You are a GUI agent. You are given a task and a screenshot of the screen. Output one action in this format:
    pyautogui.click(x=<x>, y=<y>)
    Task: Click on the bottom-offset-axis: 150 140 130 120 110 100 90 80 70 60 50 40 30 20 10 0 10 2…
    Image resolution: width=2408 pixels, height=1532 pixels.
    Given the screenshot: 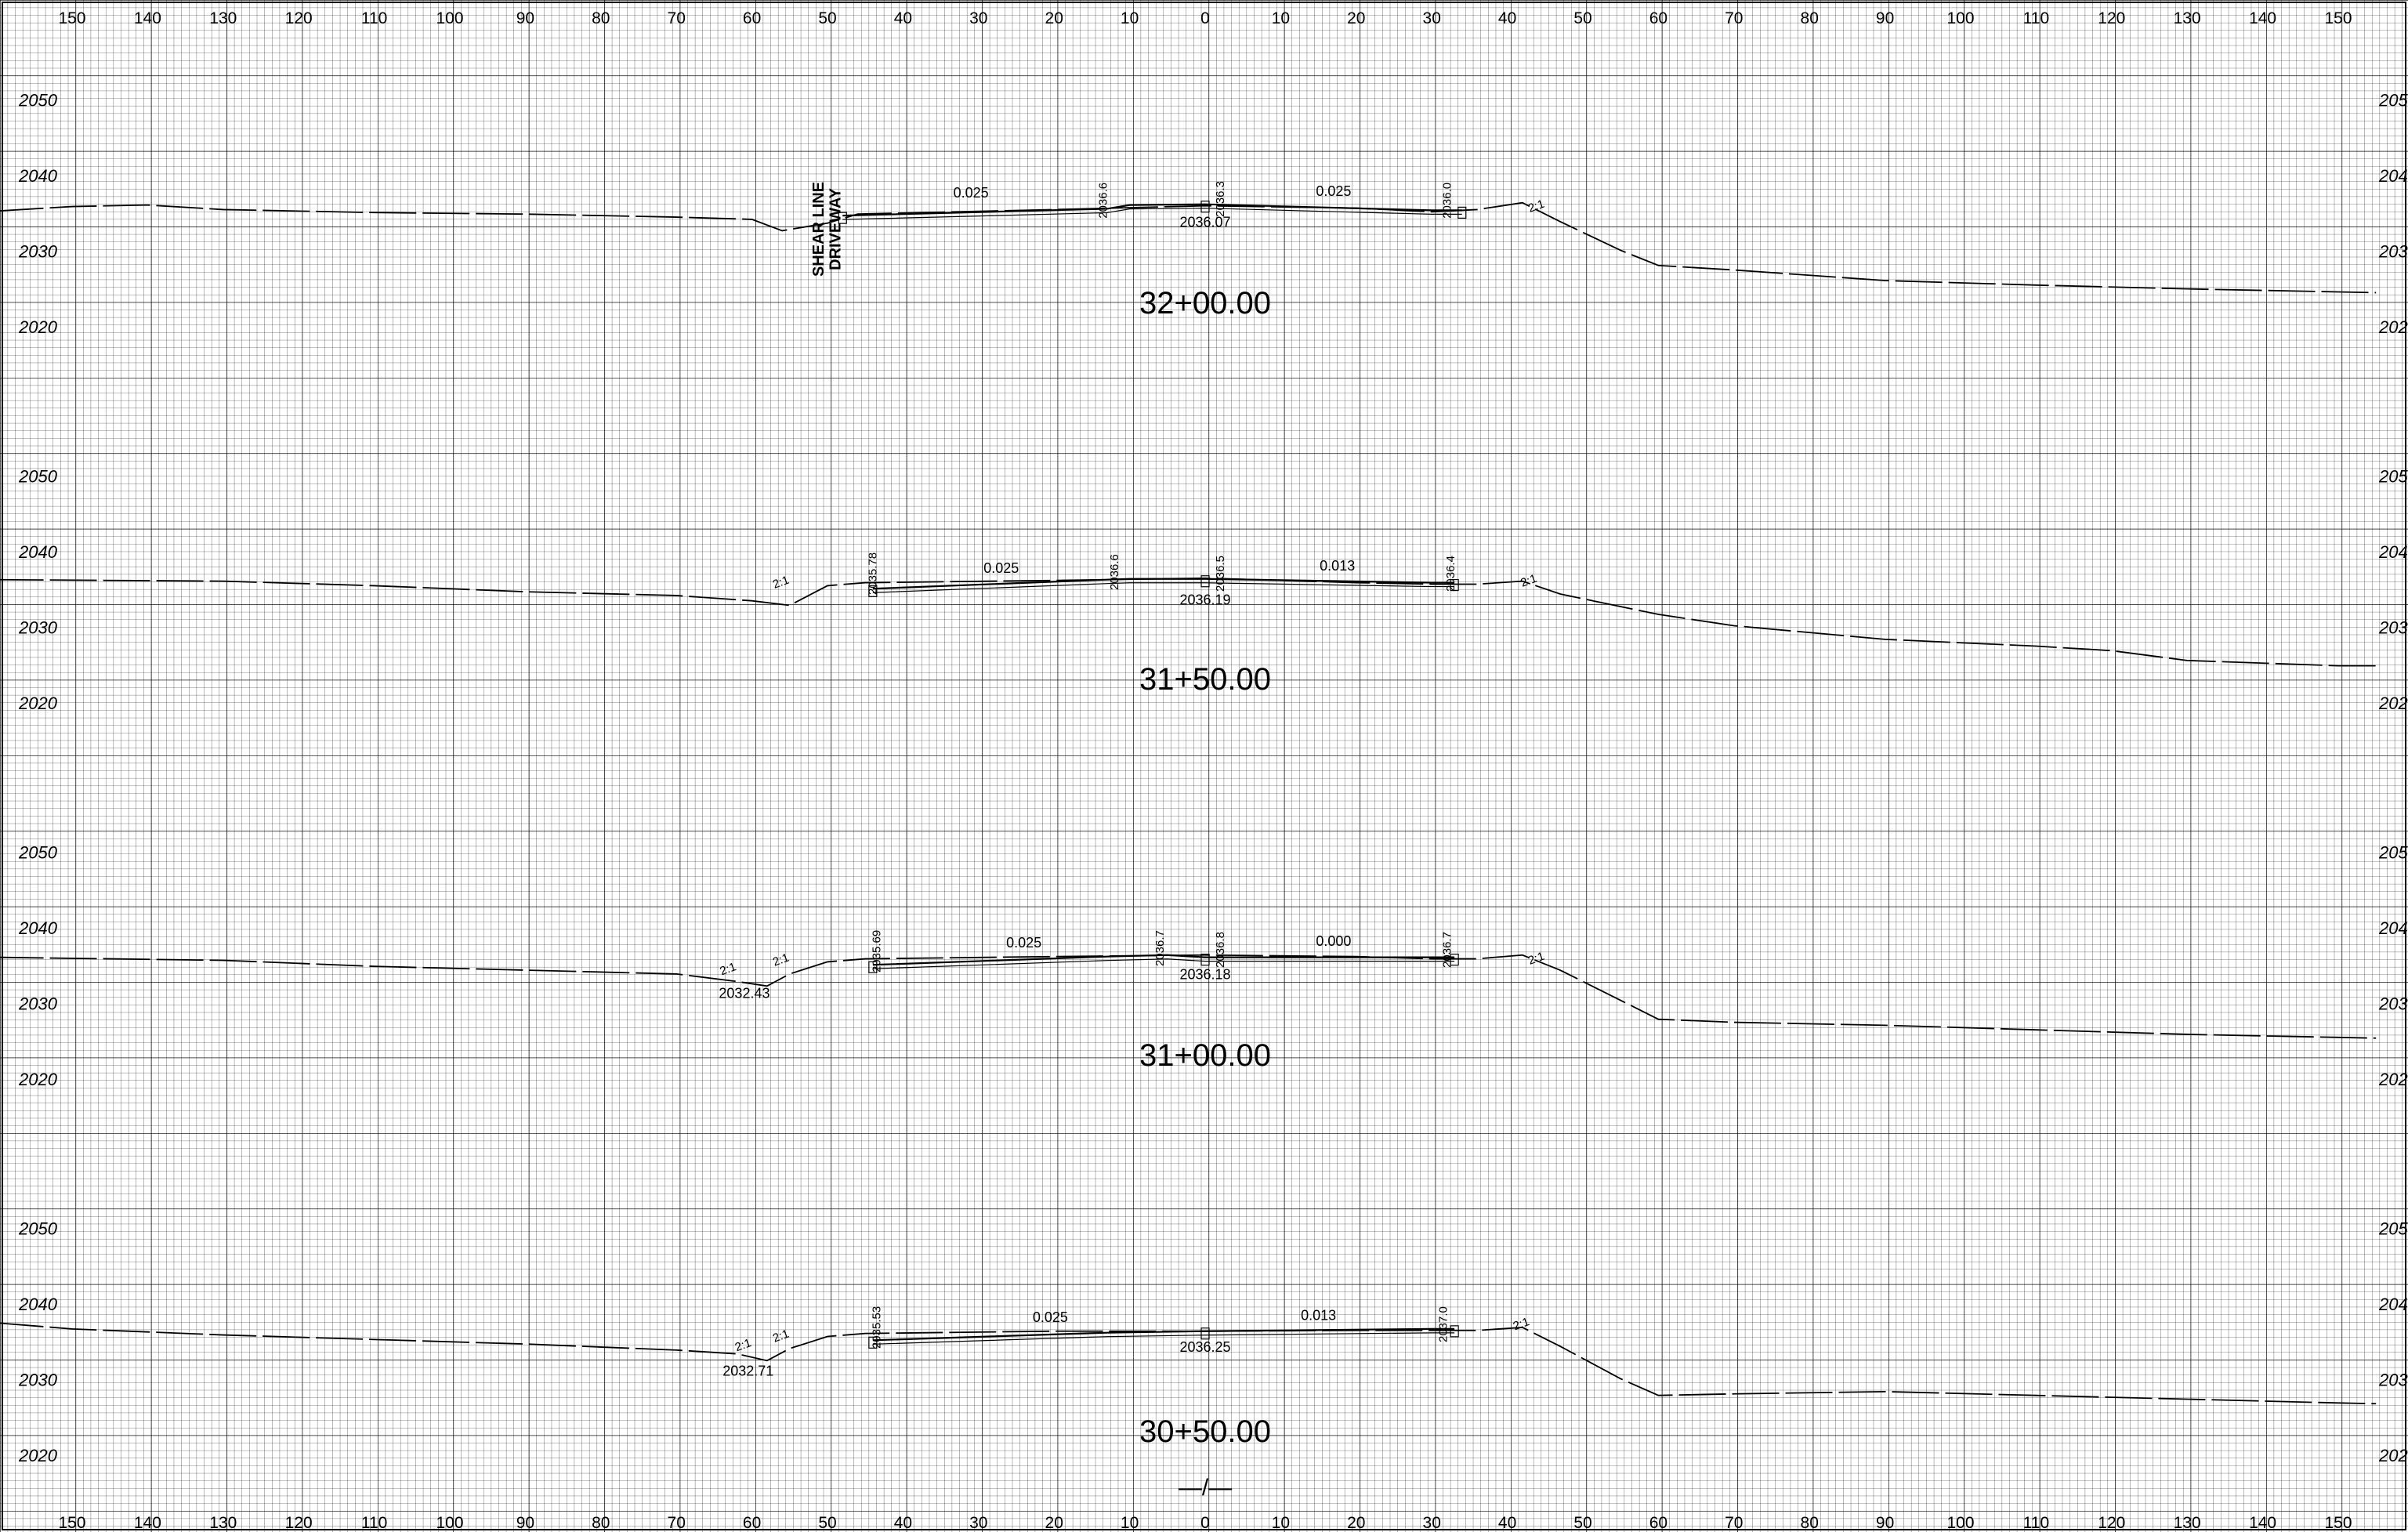 What is the action you would take?
    pyautogui.click(x=1205, y=1523)
    